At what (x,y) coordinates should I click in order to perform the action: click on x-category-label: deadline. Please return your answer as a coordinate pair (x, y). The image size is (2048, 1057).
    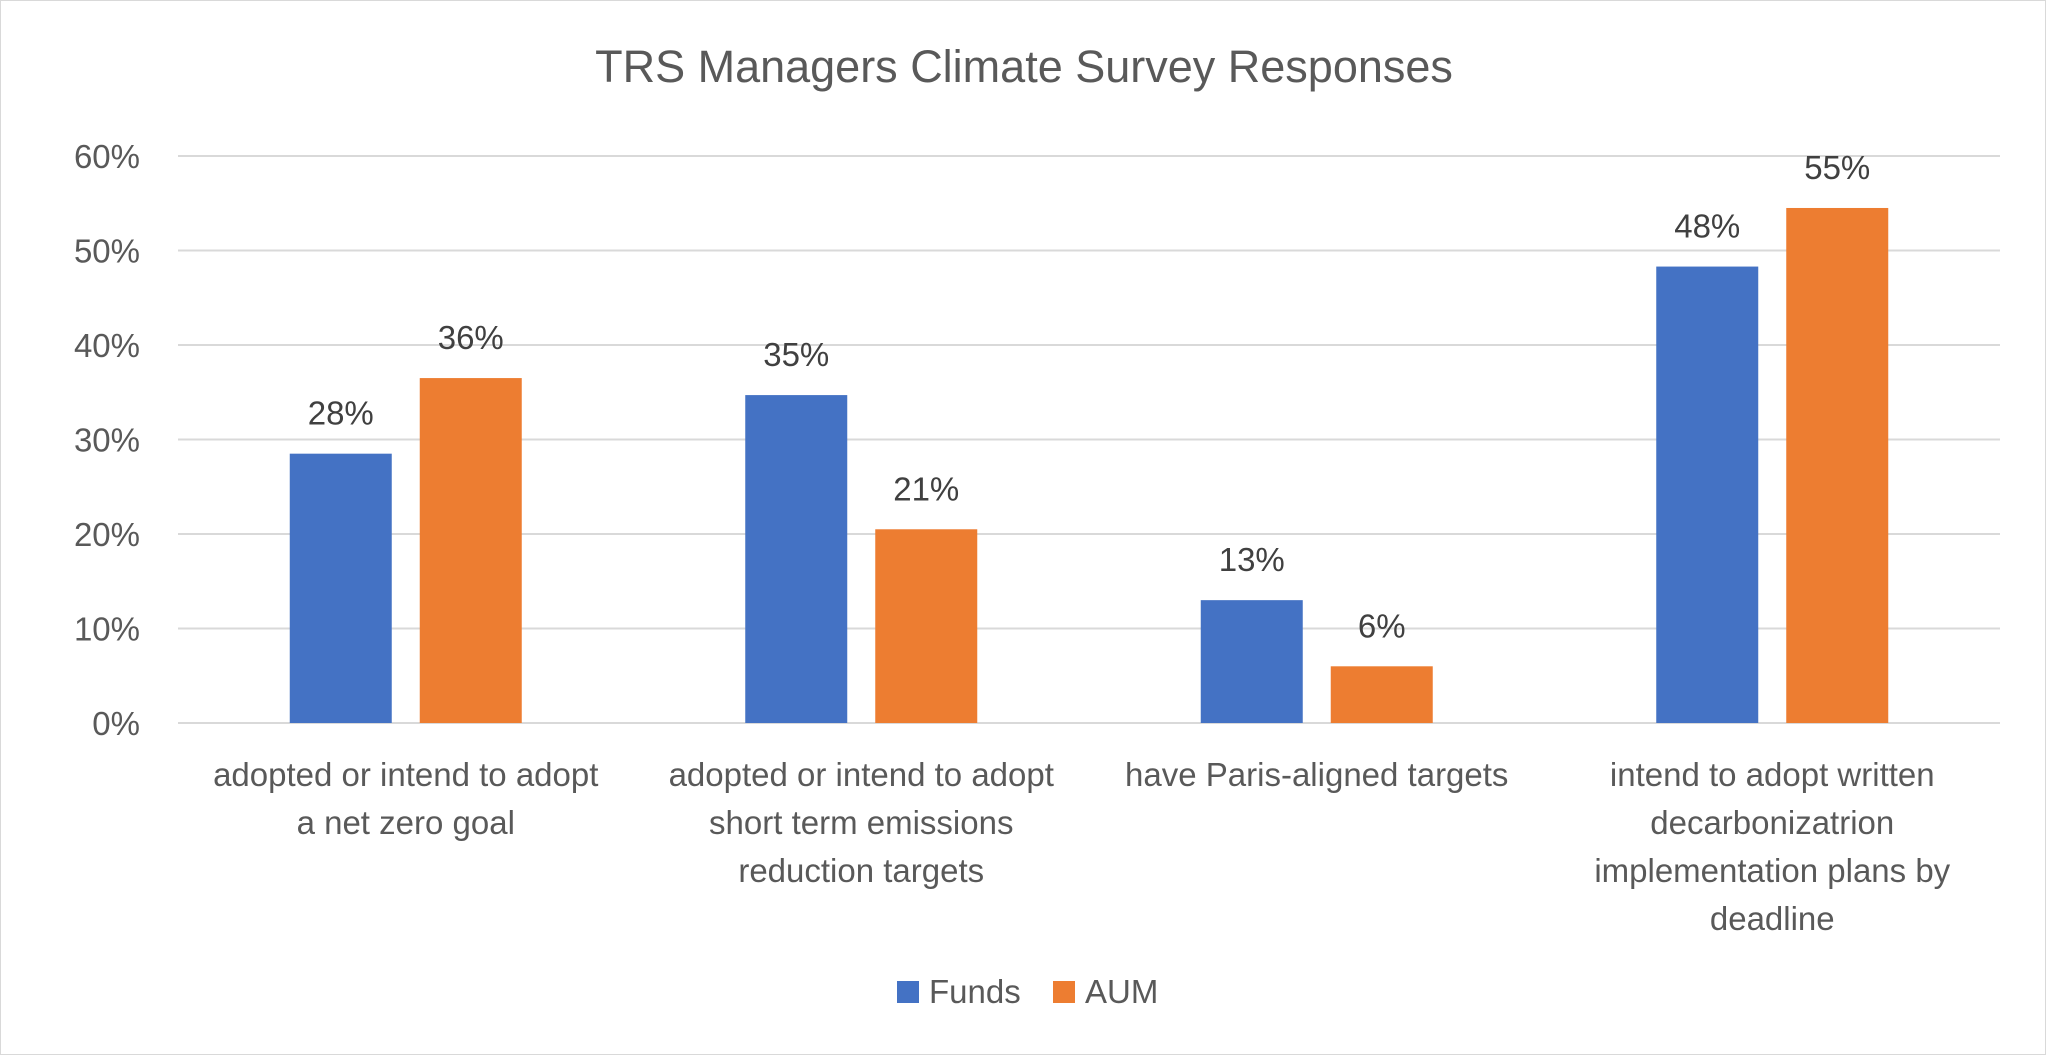
    Looking at the image, I should click on (1772, 918).